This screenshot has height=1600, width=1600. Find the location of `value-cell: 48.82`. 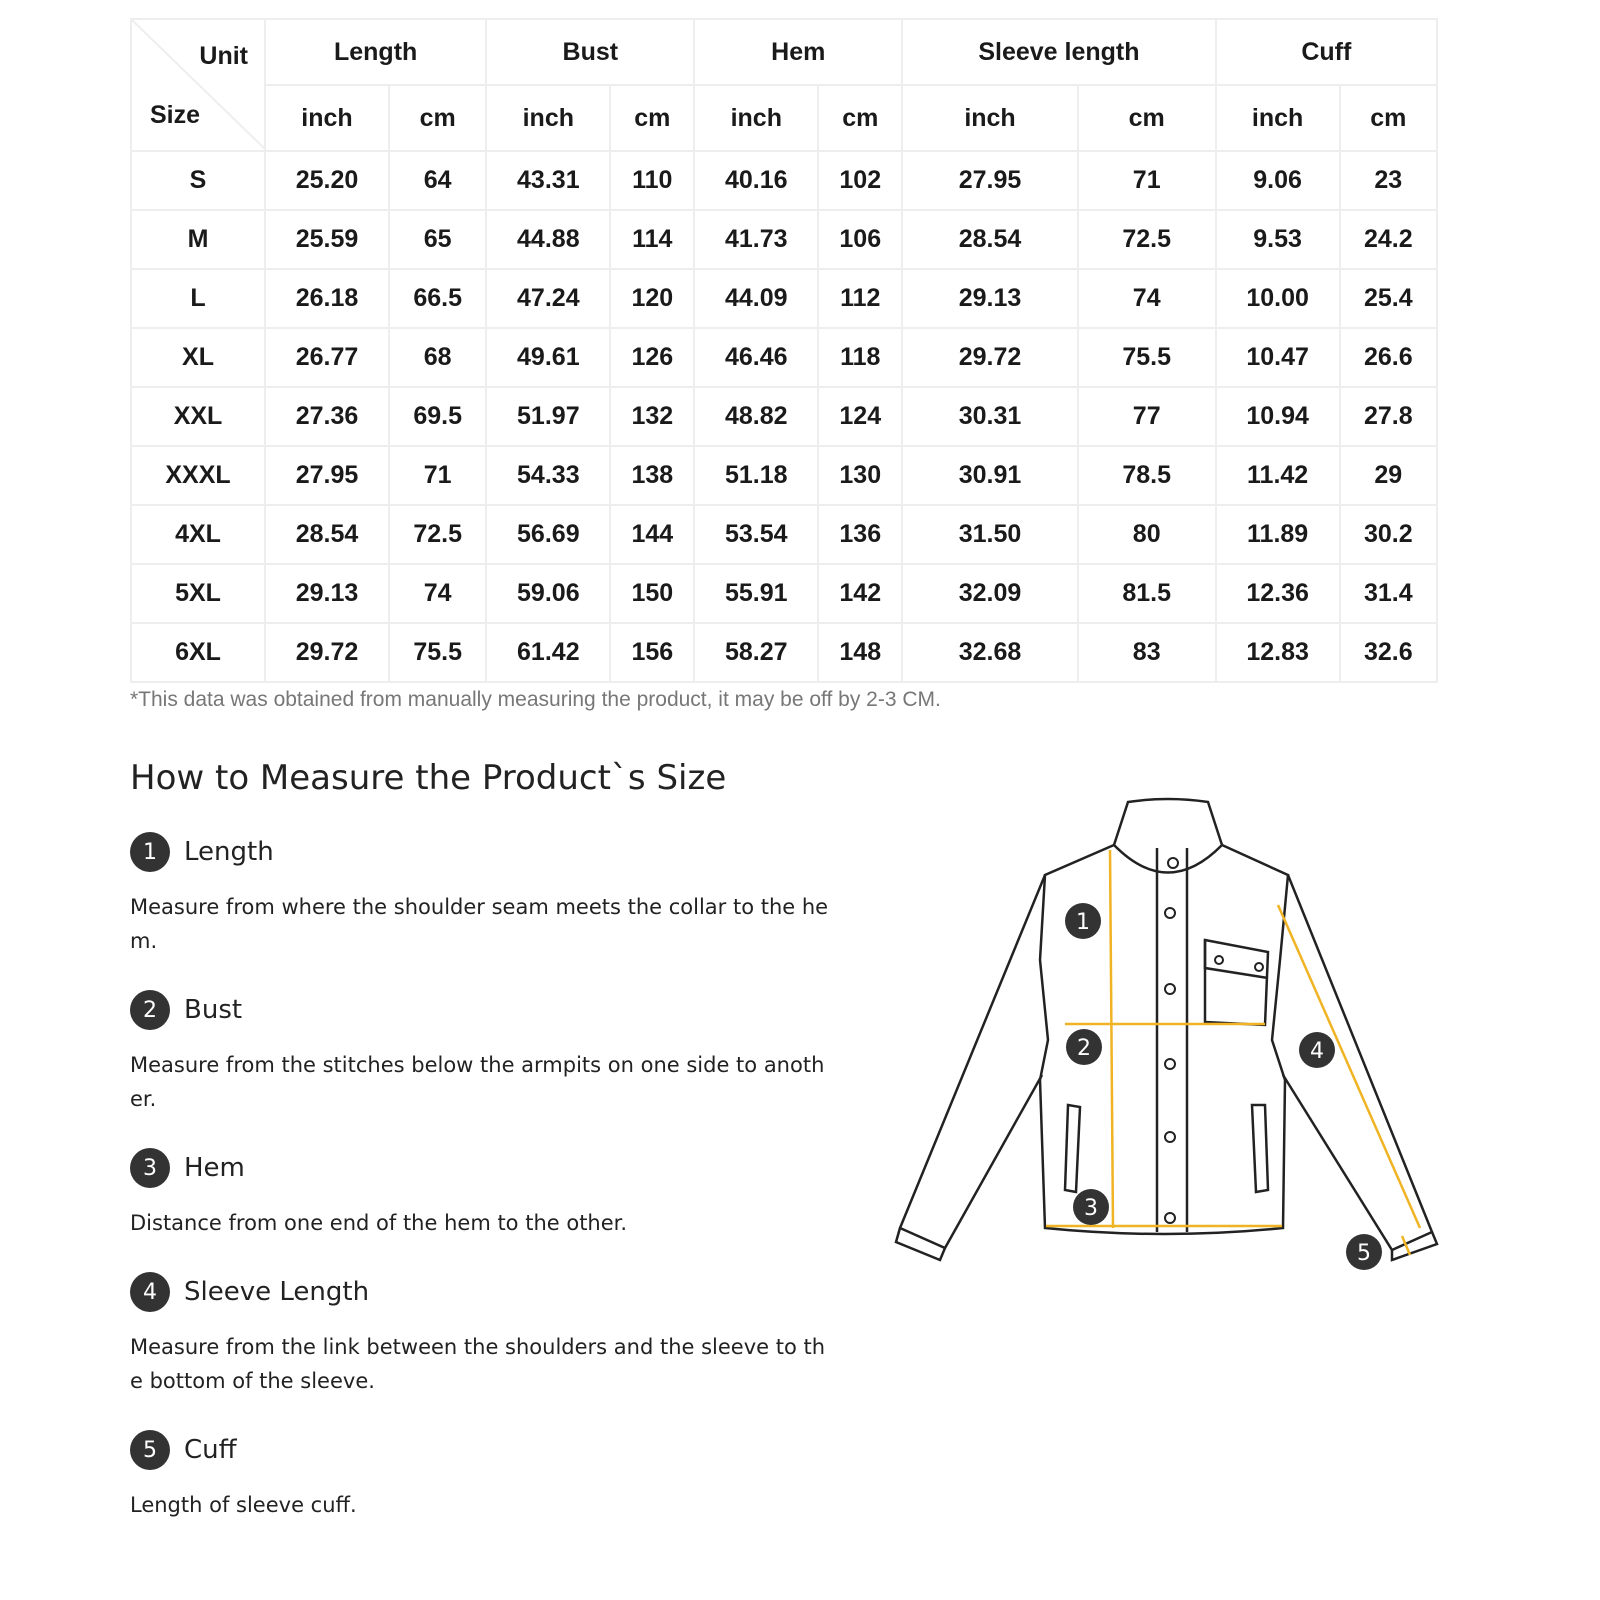

value-cell: 48.82 is located at coordinates (756, 416).